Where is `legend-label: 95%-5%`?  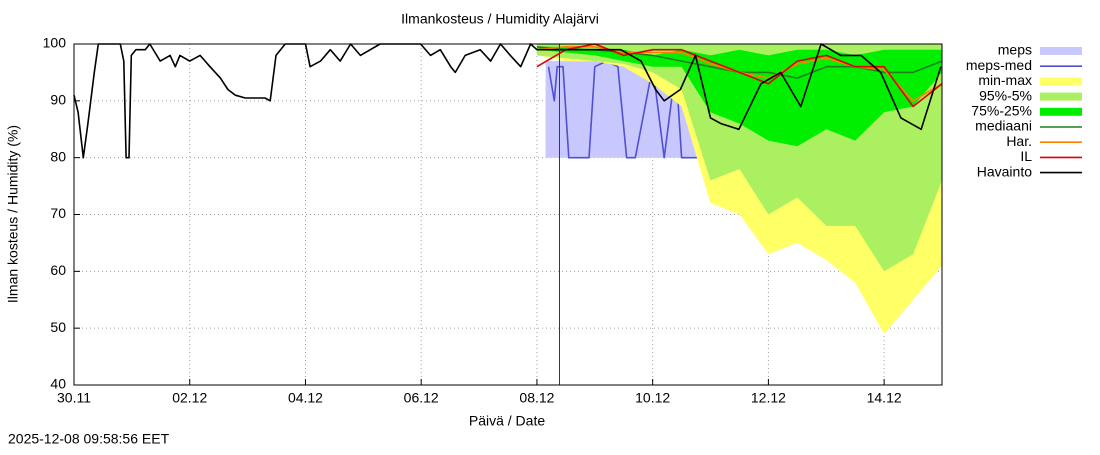 legend-label: 95%-5% is located at coordinates (1005, 95).